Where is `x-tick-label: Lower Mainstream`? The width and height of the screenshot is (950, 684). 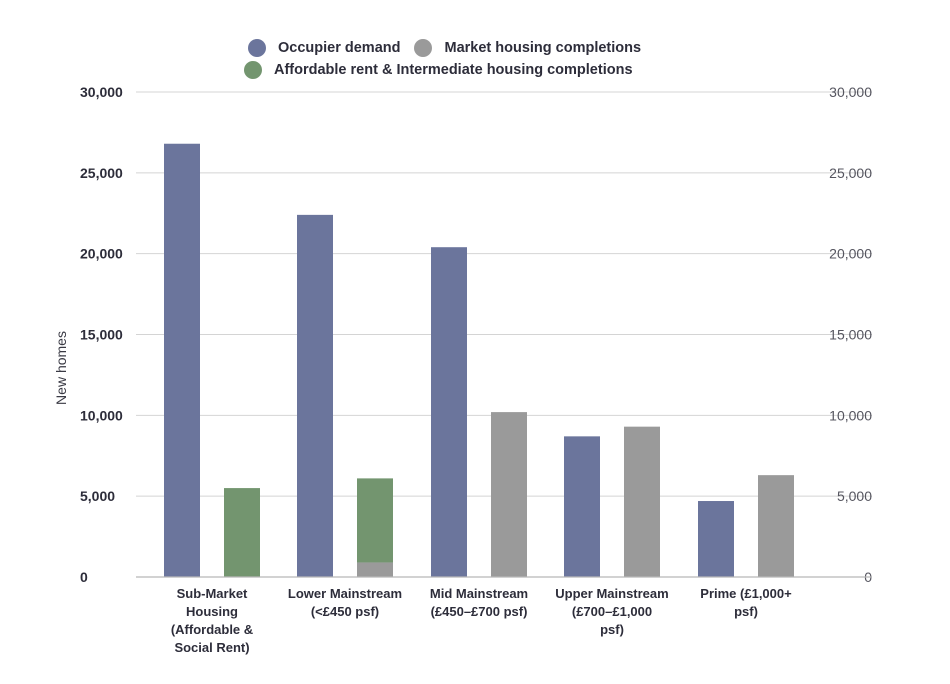 x-tick-label: Lower Mainstream is located at coordinates (345, 593).